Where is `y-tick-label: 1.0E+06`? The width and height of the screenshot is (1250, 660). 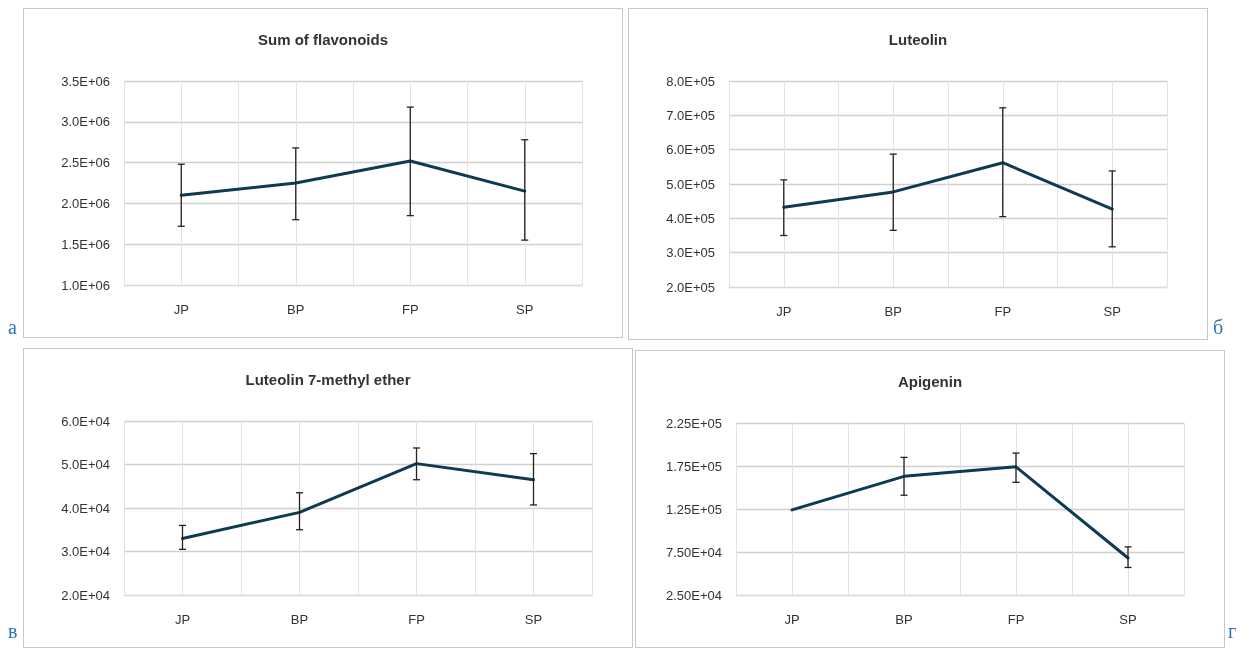
y-tick-label: 1.0E+06 is located at coordinates (85, 285).